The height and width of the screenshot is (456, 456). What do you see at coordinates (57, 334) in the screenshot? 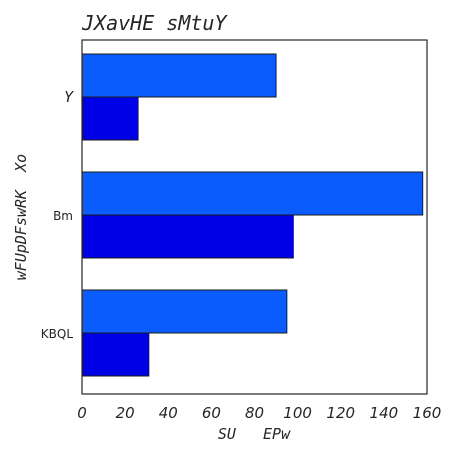
I see `y-tick-label: KBQL` at bounding box center [57, 334].